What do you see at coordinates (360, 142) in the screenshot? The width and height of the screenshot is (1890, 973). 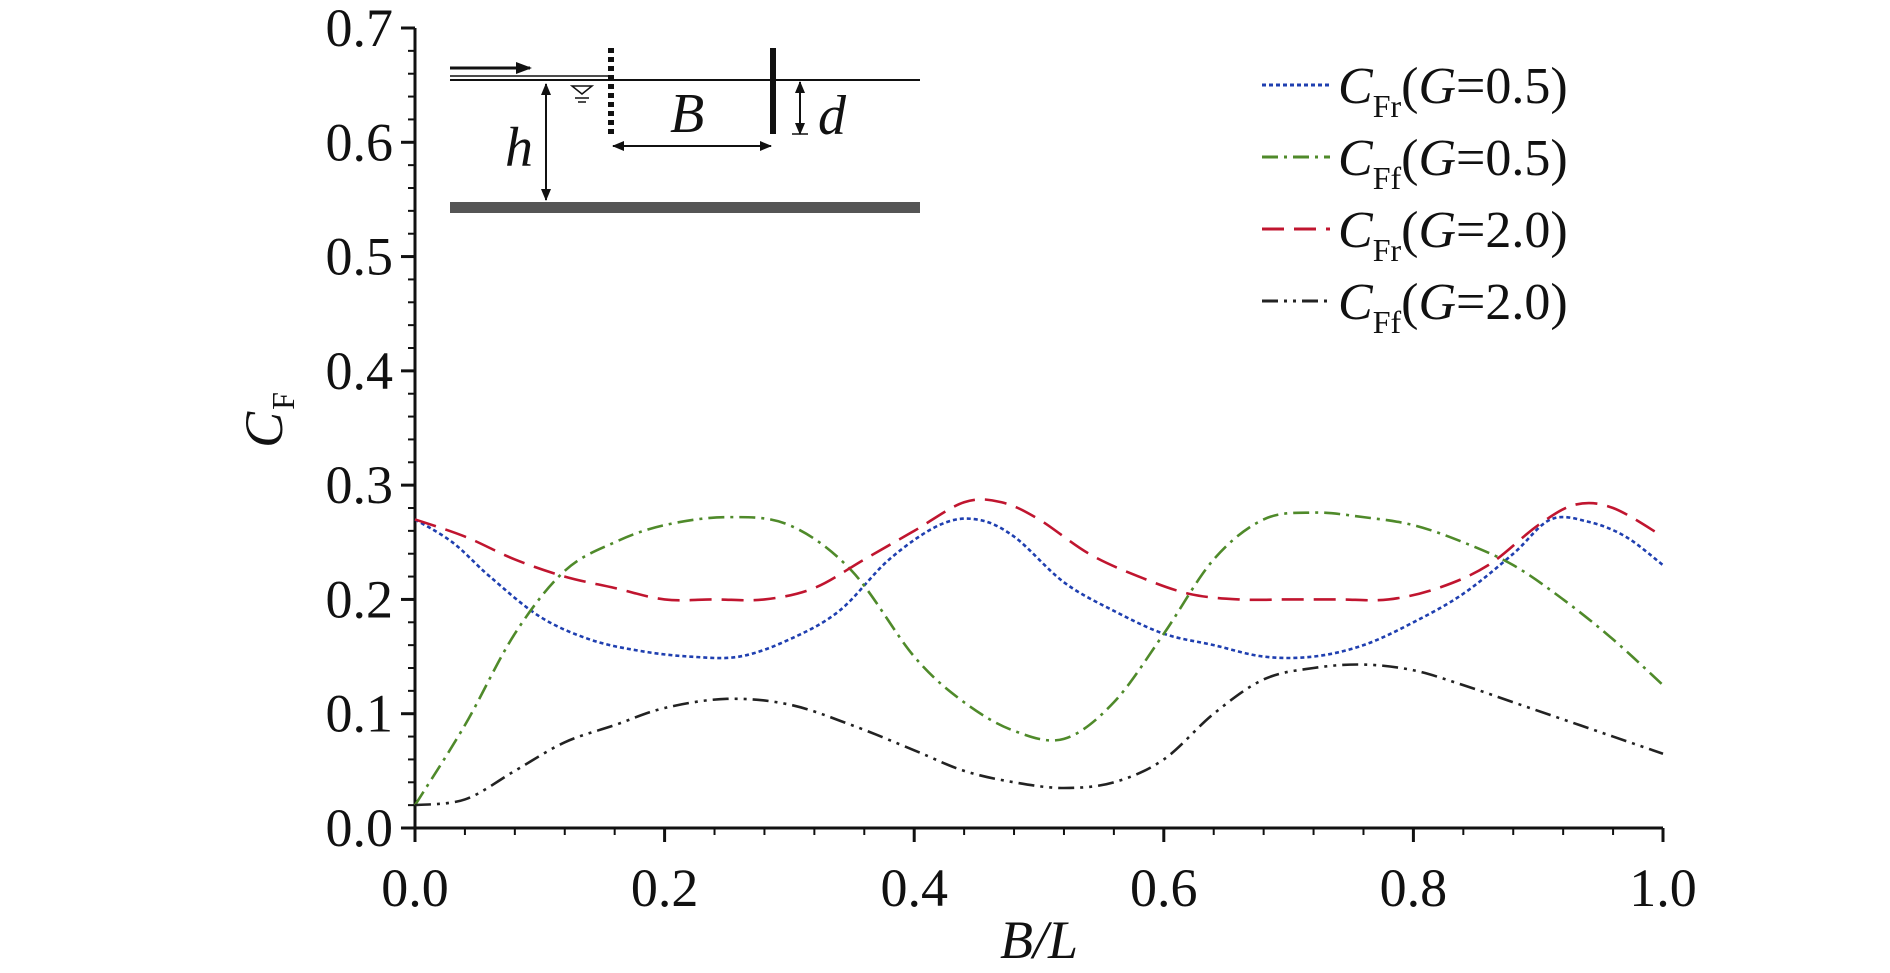 I see `y-tick-label: 0.6` at bounding box center [360, 142].